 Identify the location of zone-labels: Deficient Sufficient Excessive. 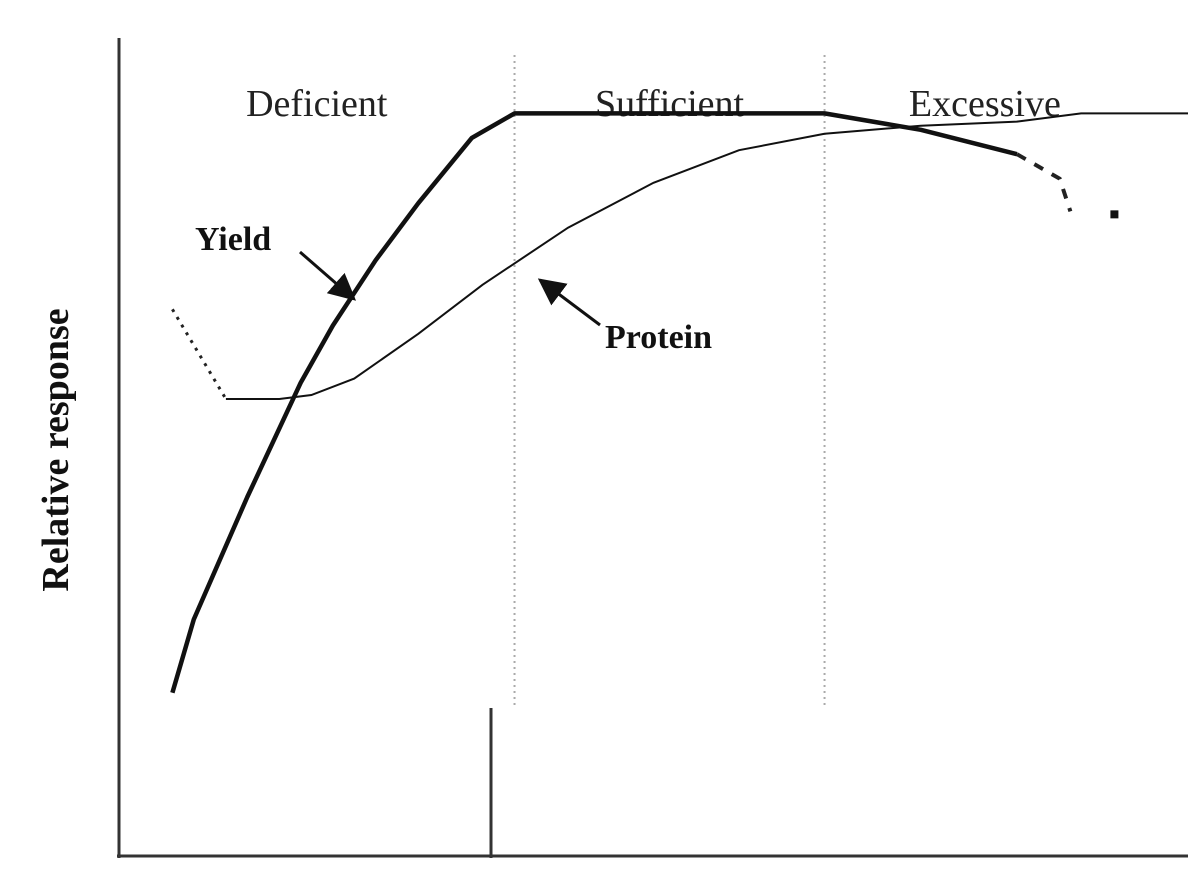
(653, 104).